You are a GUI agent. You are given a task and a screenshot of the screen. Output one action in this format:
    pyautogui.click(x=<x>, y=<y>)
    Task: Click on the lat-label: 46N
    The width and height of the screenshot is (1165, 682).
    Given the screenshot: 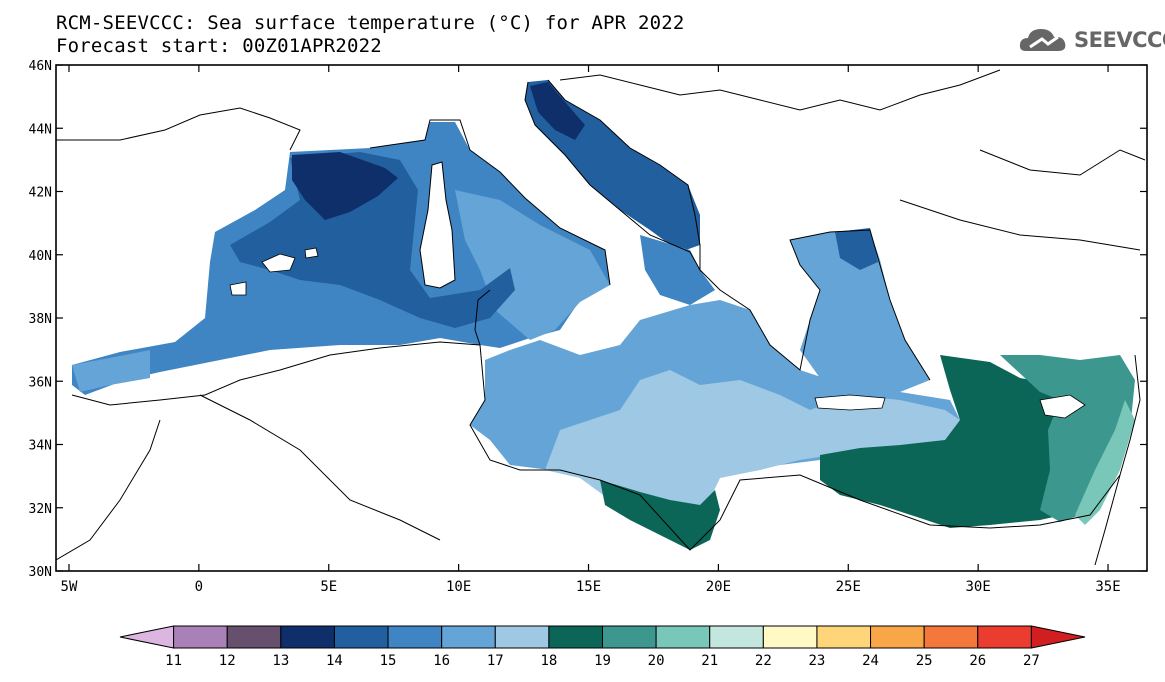 What is the action you would take?
    pyautogui.click(x=40, y=66)
    